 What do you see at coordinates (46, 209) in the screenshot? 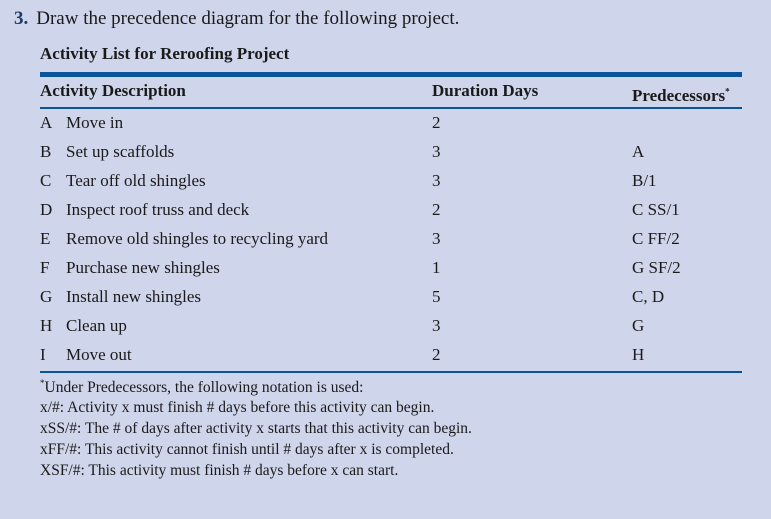
I see `cell-id: D` at bounding box center [46, 209].